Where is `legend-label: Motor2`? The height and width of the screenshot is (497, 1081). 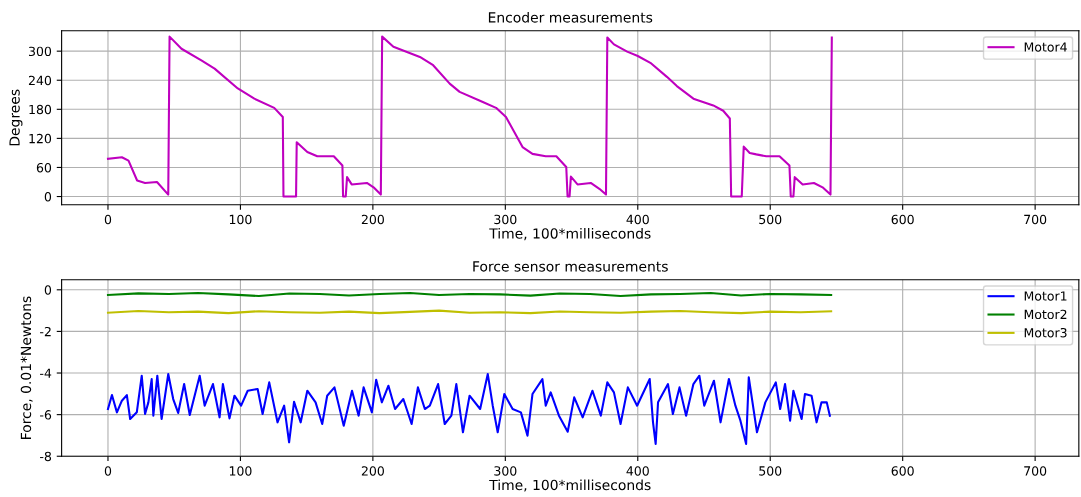 legend-label: Motor2 is located at coordinates (1045, 314).